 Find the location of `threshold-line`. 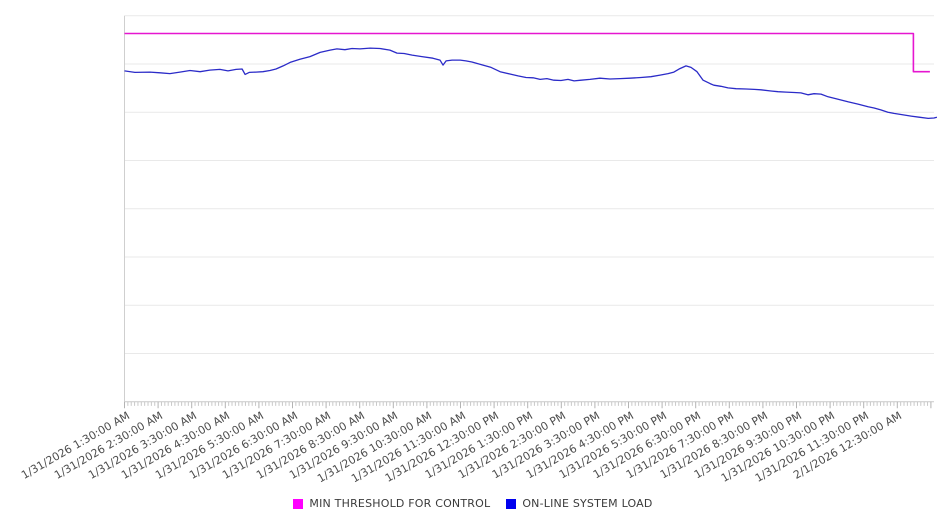

threshold-line is located at coordinates (527, 52).